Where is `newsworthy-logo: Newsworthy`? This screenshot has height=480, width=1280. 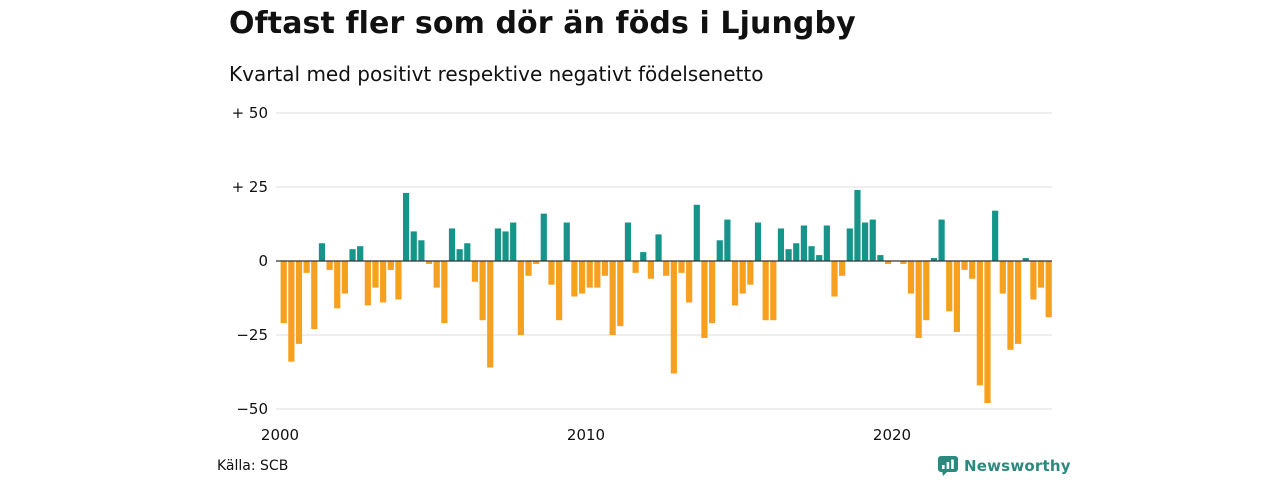 newsworthy-logo: Newsworthy is located at coordinates (1004, 466).